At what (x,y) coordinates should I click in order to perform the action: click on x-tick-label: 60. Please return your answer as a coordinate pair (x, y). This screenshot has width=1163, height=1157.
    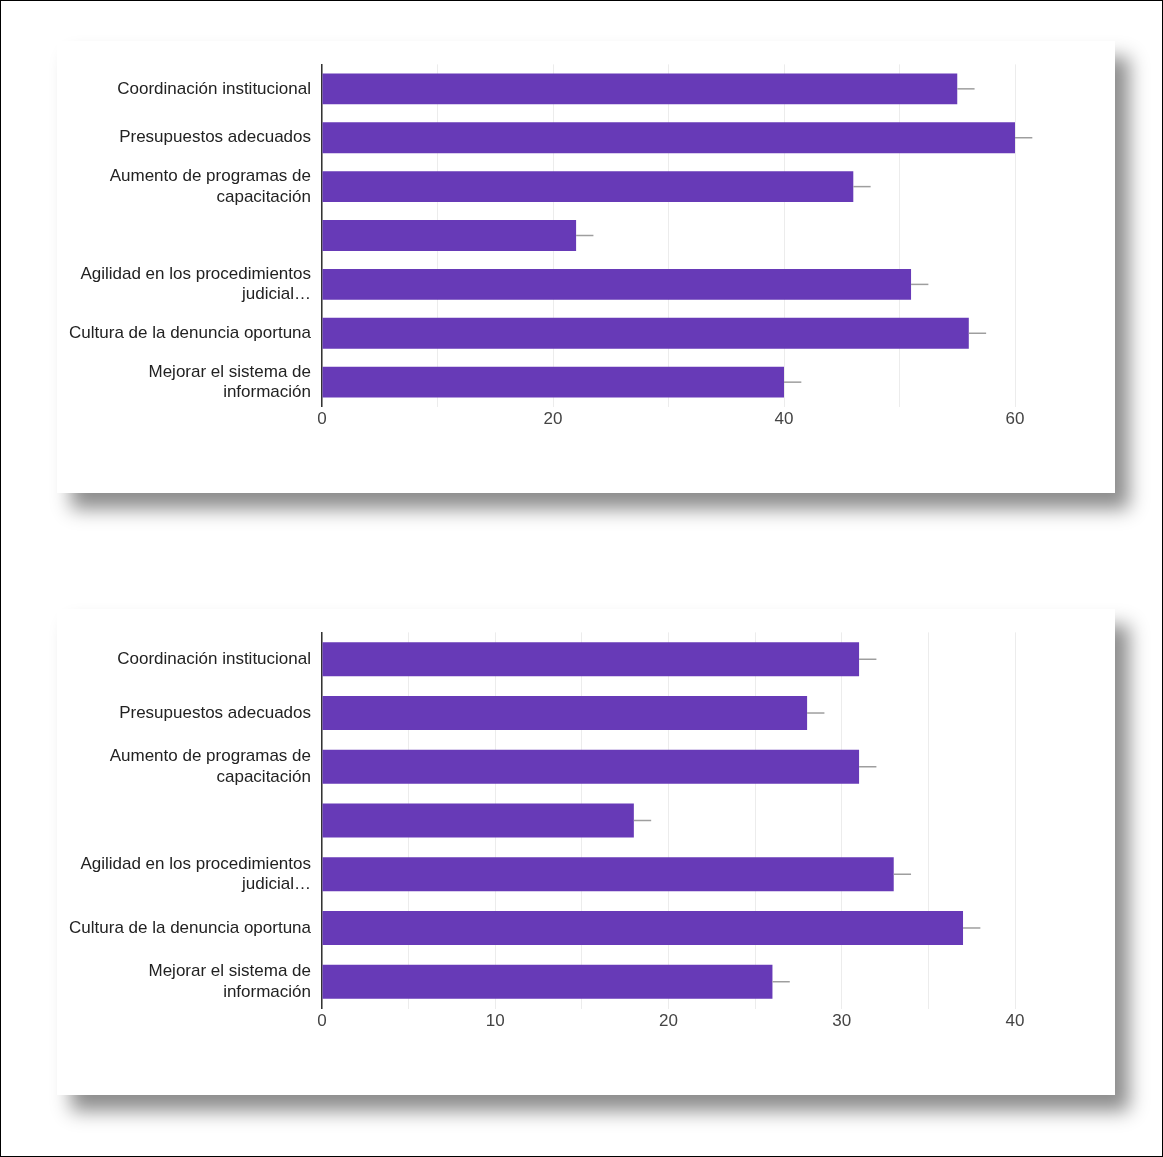
    Looking at the image, I should click on (1015, 419).